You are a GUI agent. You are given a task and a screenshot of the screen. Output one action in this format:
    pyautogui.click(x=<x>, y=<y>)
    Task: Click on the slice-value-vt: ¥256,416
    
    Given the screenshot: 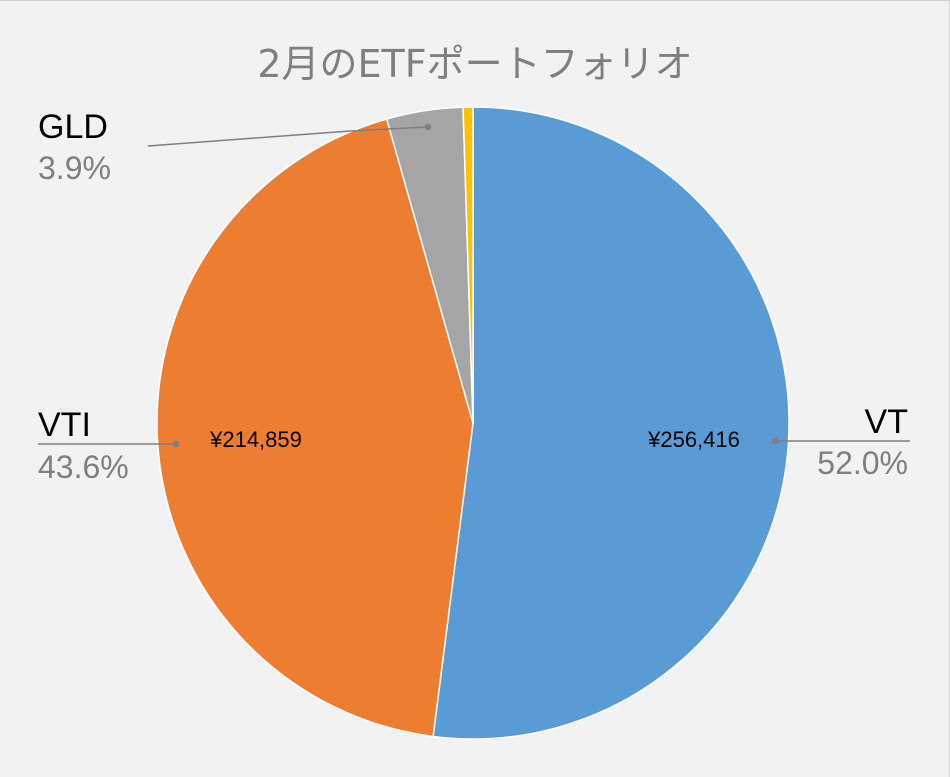 What is the action you would take?
    pyautogui.click(x=693, y=439)
    